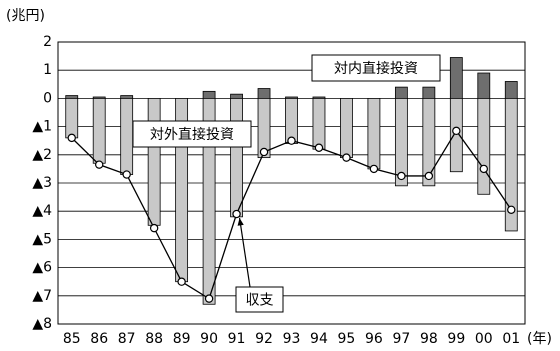 Image resolution: width=560 pixels, height=351 pixels. Describe the element at coordinates (154, 339) in the screenshot. I see `x-tick-label: 88` at that location.